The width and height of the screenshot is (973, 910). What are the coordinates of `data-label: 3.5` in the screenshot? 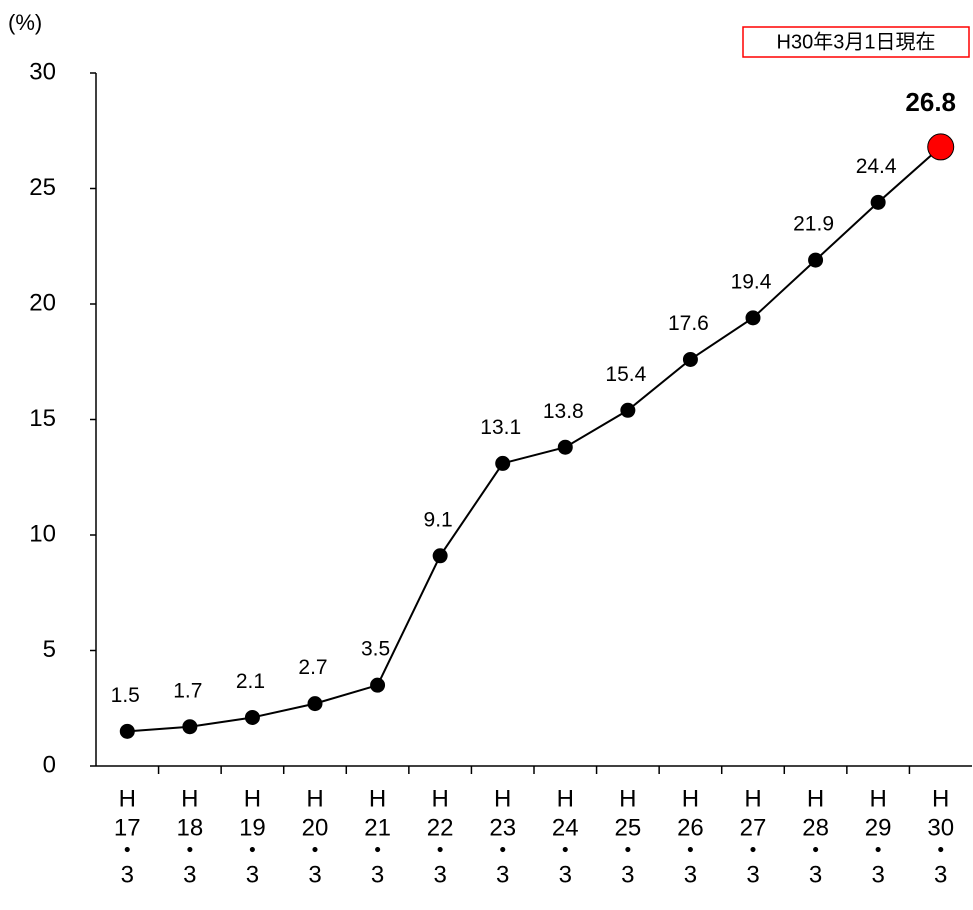 It's located at (375, 649).